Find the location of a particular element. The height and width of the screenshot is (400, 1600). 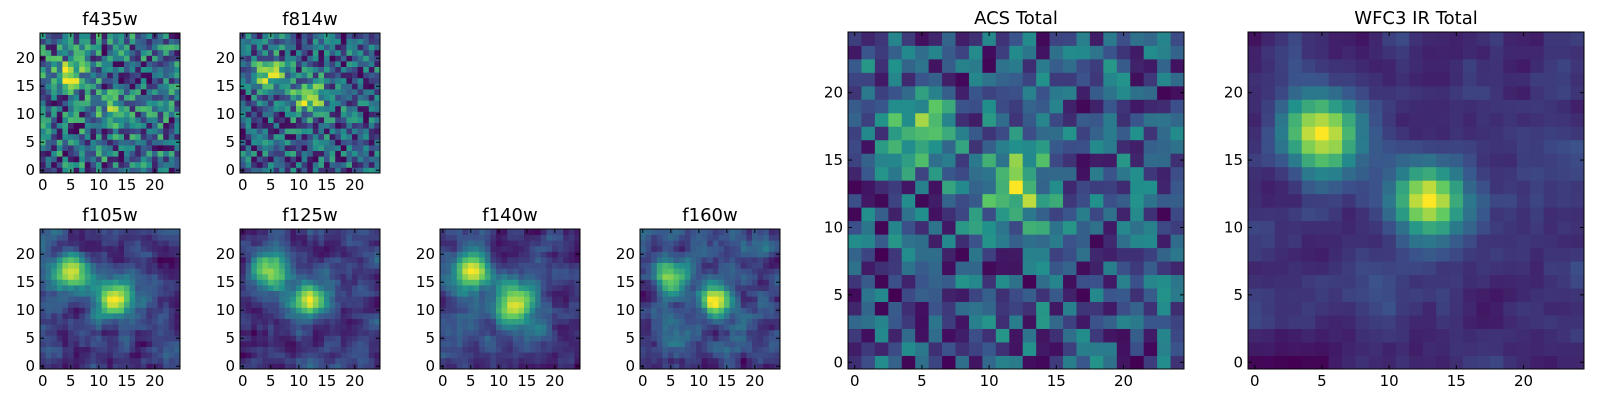

x-tick-label: 5 is located at coordinates (71, 381).